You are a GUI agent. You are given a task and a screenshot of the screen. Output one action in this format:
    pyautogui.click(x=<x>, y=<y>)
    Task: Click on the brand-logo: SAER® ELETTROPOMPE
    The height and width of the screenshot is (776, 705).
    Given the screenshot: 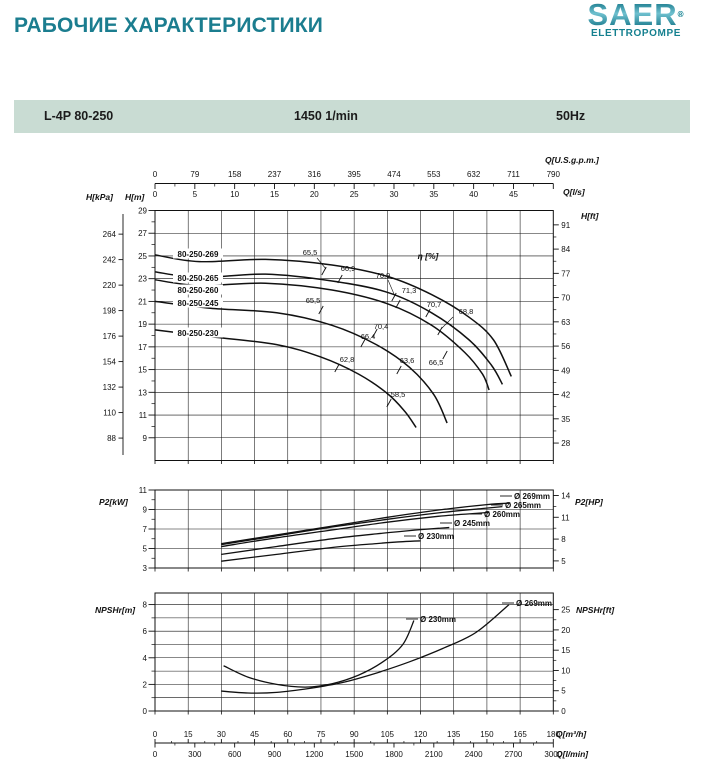 What is the action you would take?
    pyautogui.click(x=636, y=19)
    